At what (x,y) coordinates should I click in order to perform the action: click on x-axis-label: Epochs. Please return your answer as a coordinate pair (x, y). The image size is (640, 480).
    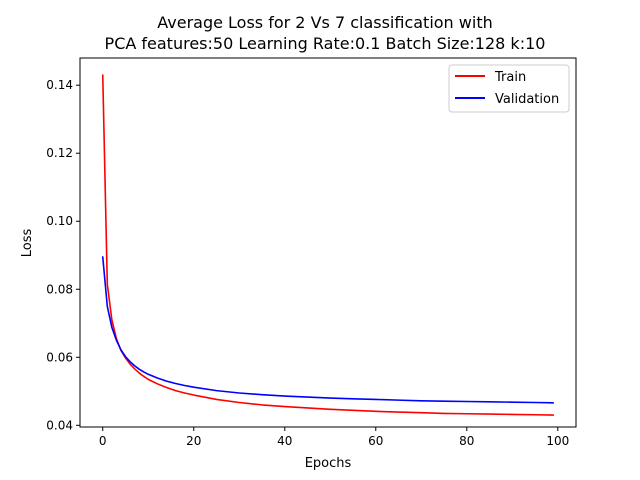
    Looking at the image, I should click on (328, 463).